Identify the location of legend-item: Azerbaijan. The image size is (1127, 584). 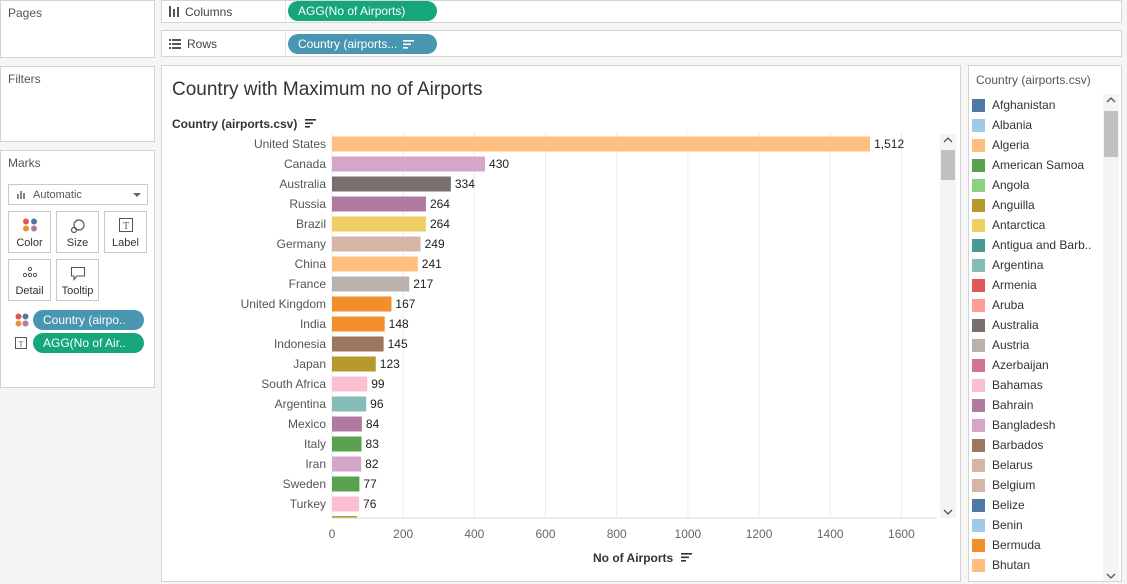
(1010, 365).